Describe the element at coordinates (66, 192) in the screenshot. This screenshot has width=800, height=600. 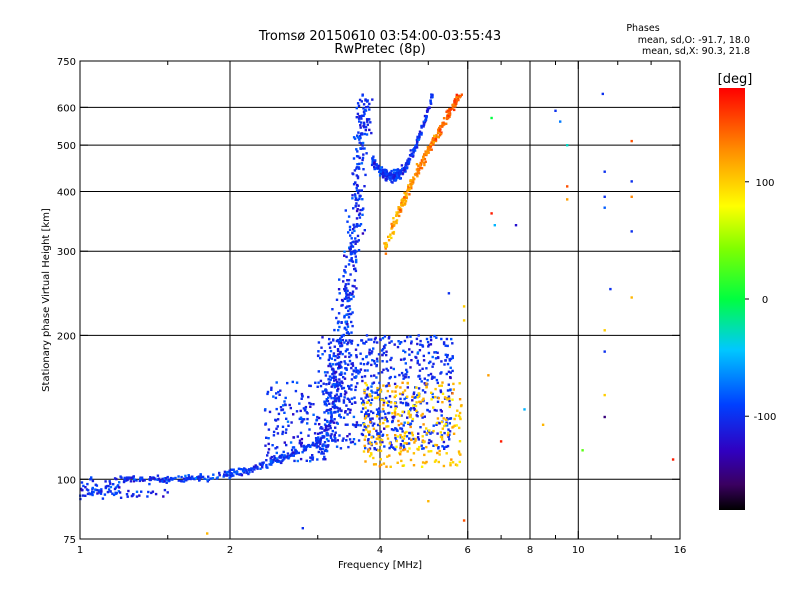
I see `y-tick-label: 400` at that location.